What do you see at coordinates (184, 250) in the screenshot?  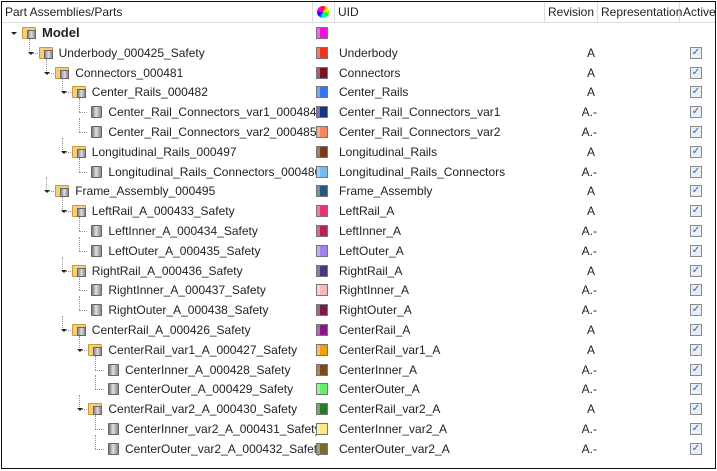 I see `part-name: LeftOuter_A_000435_Safety` at bounding box center [184, 250].